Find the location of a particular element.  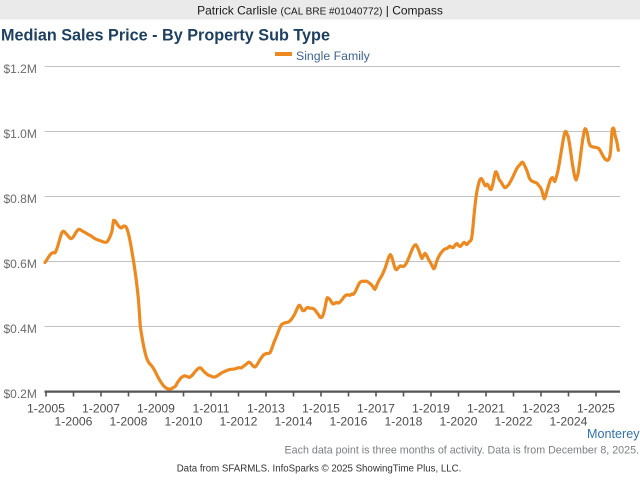

svg-text: $0.8M is located at coordinates (20, 199).